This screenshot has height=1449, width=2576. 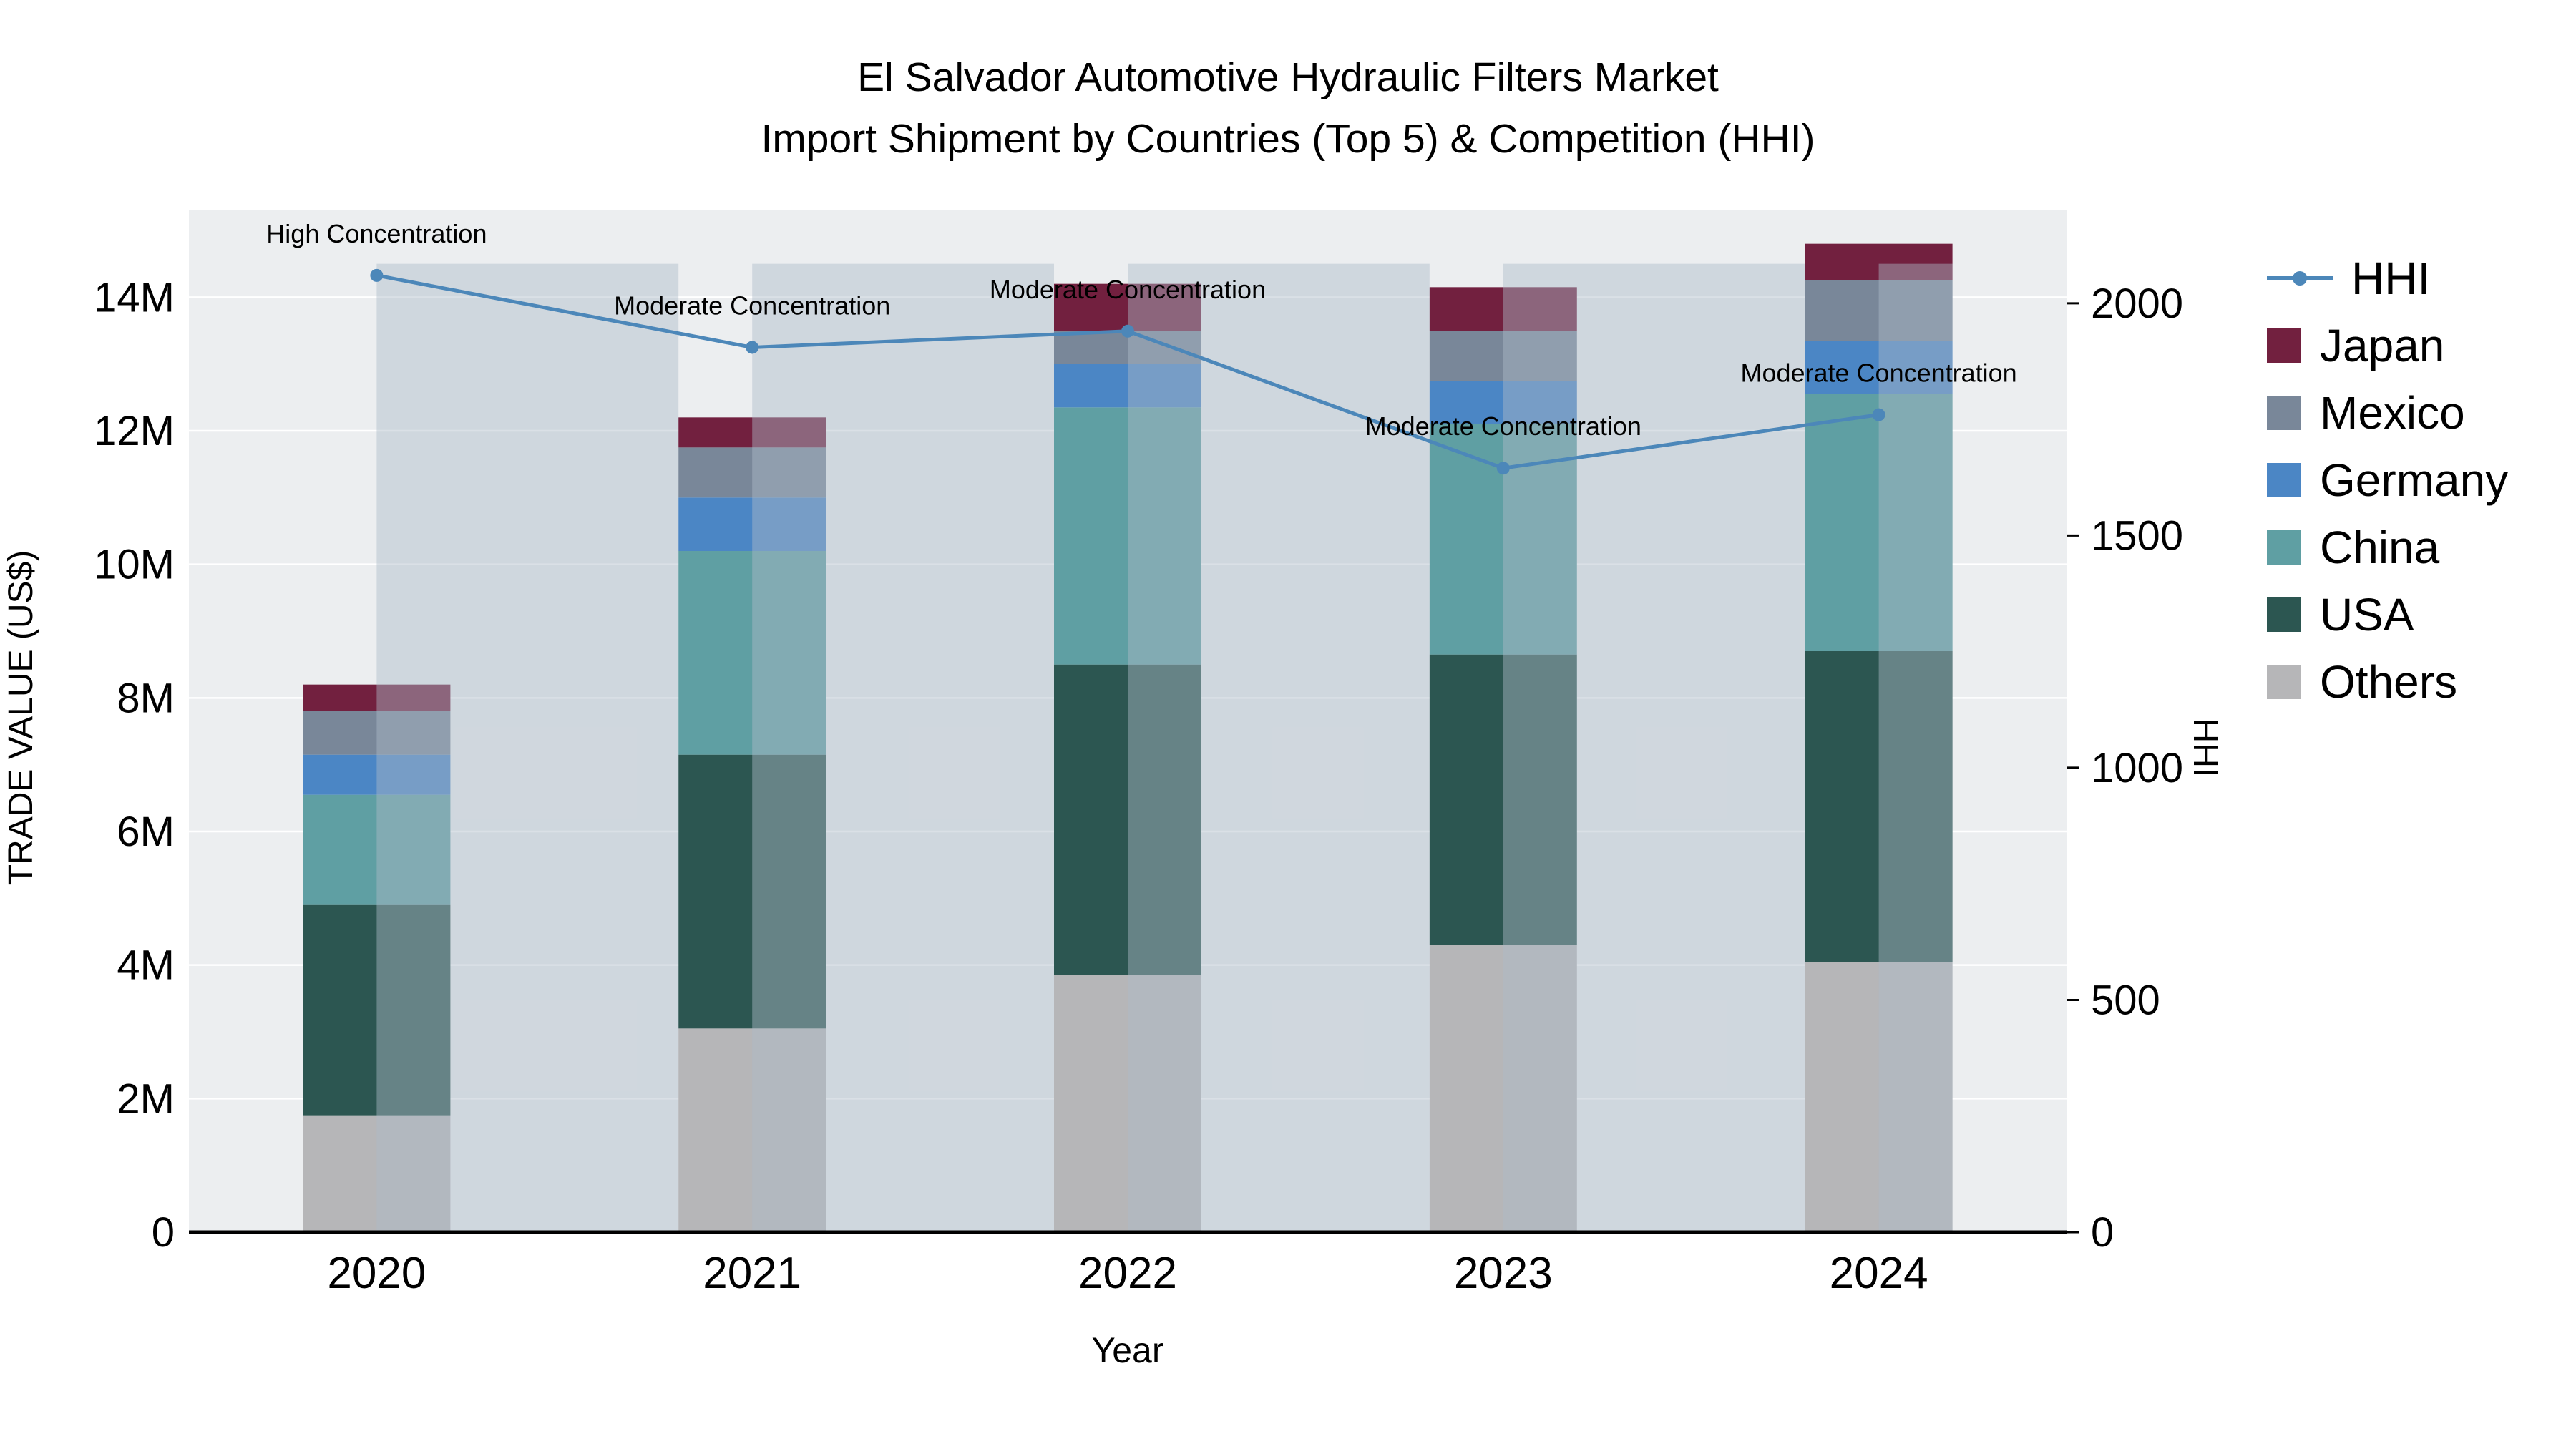 I want to click on legend-item-hhi: HHI, so click(x=2387, y=278).